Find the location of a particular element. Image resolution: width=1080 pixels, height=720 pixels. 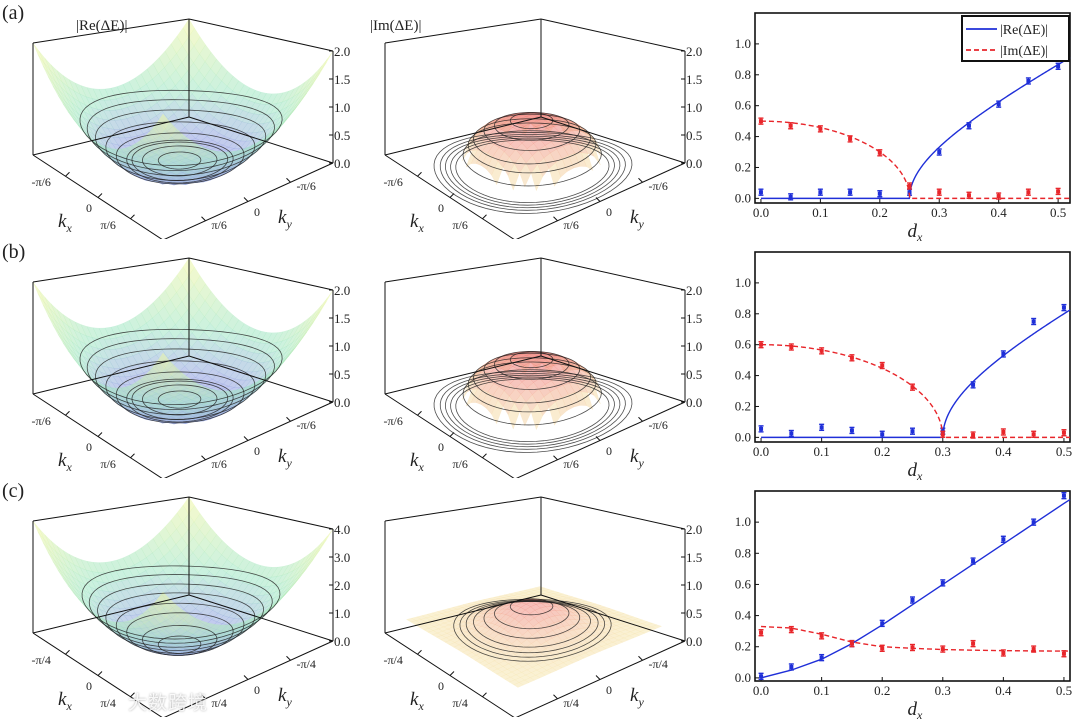

x-tick-label: 0.0 is located at coordinates (761, 690).